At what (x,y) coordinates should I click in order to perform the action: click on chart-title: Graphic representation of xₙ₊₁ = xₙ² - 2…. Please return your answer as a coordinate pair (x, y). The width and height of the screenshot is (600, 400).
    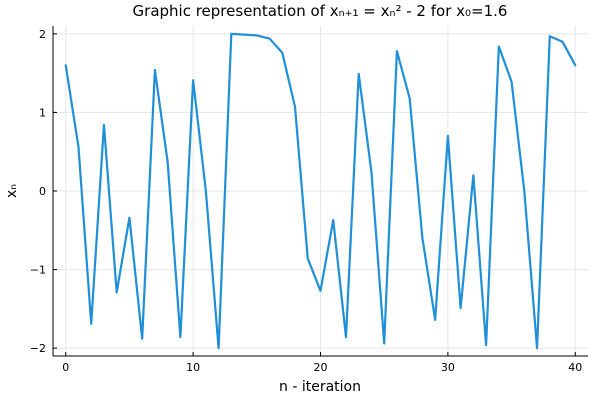
    Looking at the image, I should click on (320, 11).